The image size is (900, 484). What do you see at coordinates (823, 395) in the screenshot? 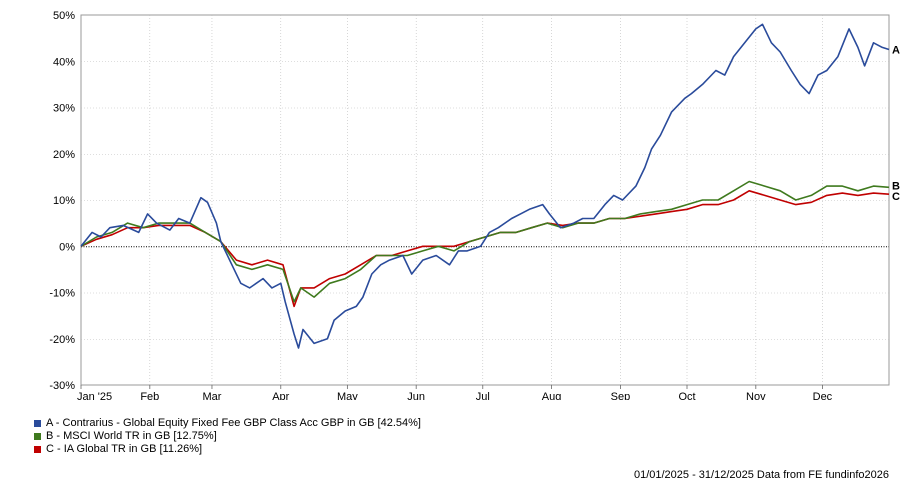
I see `x-tick-label: Dec` at bounding box center [823, 395].